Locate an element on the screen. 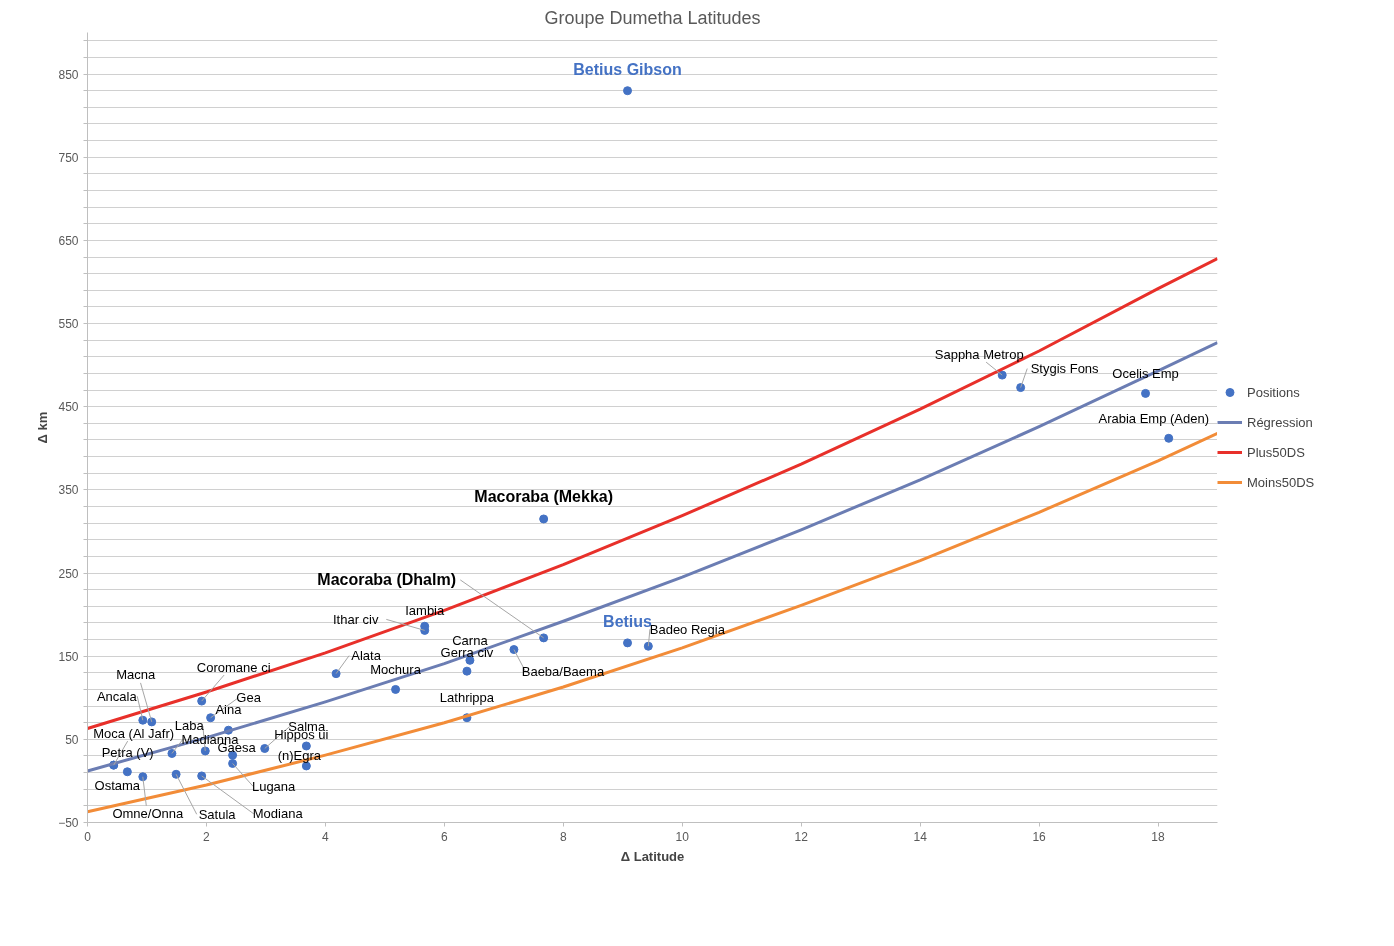  x-axis-title: Δ Latitude is located at coordinates (652, 856).